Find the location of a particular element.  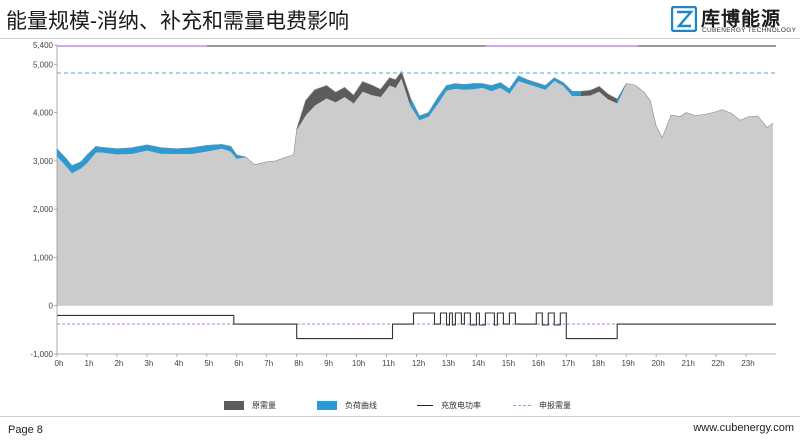

x-tick-label: 21h is located at coordinates (687, 363).